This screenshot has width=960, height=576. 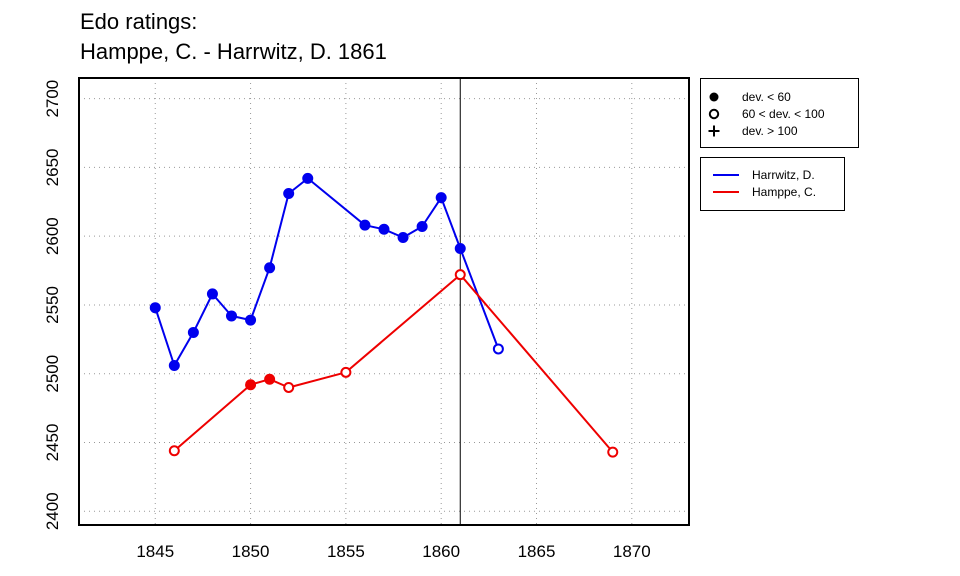 I want to click on x-tick-label: 1850, so click(x=251, y=551).